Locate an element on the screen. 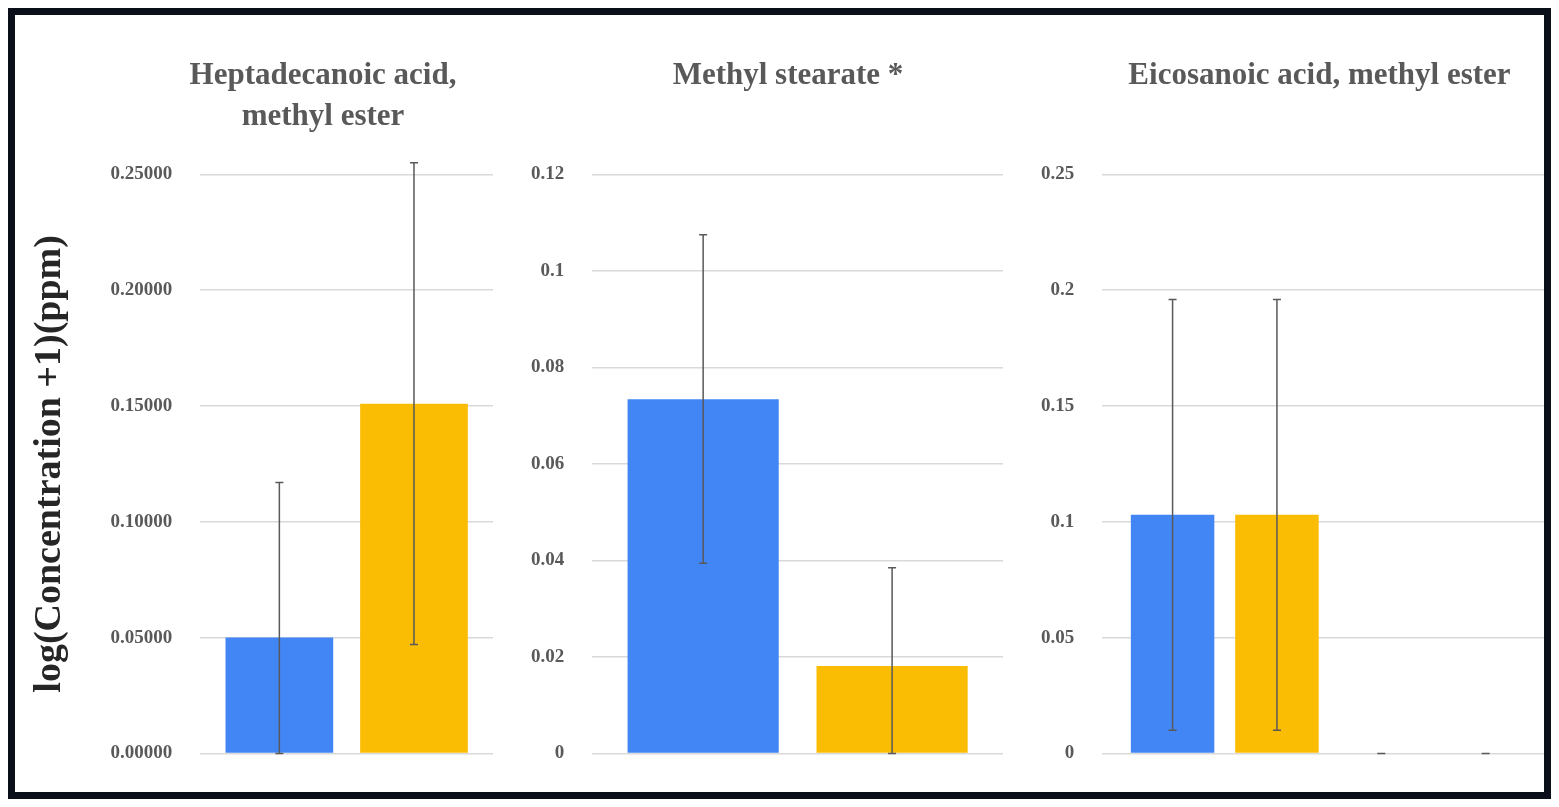  y-tick-label: 0.12 is located at coordinates (548, 173).